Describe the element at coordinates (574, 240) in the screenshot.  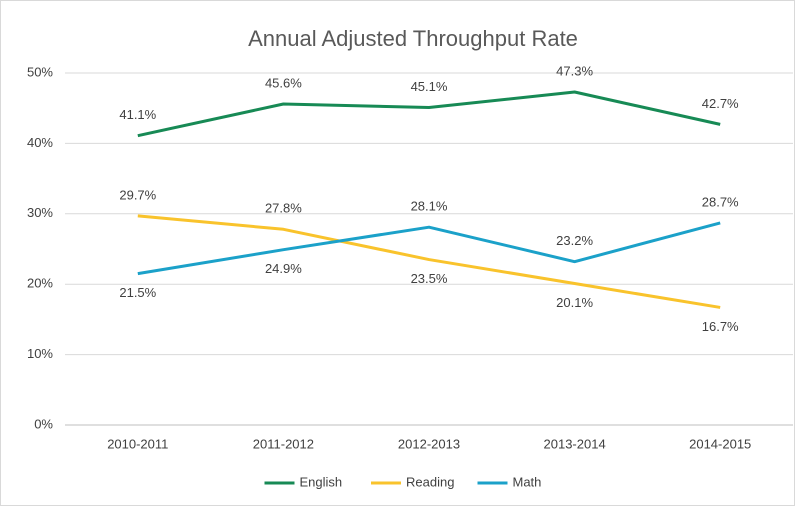
I see `data-label: 23.2%` at that location.